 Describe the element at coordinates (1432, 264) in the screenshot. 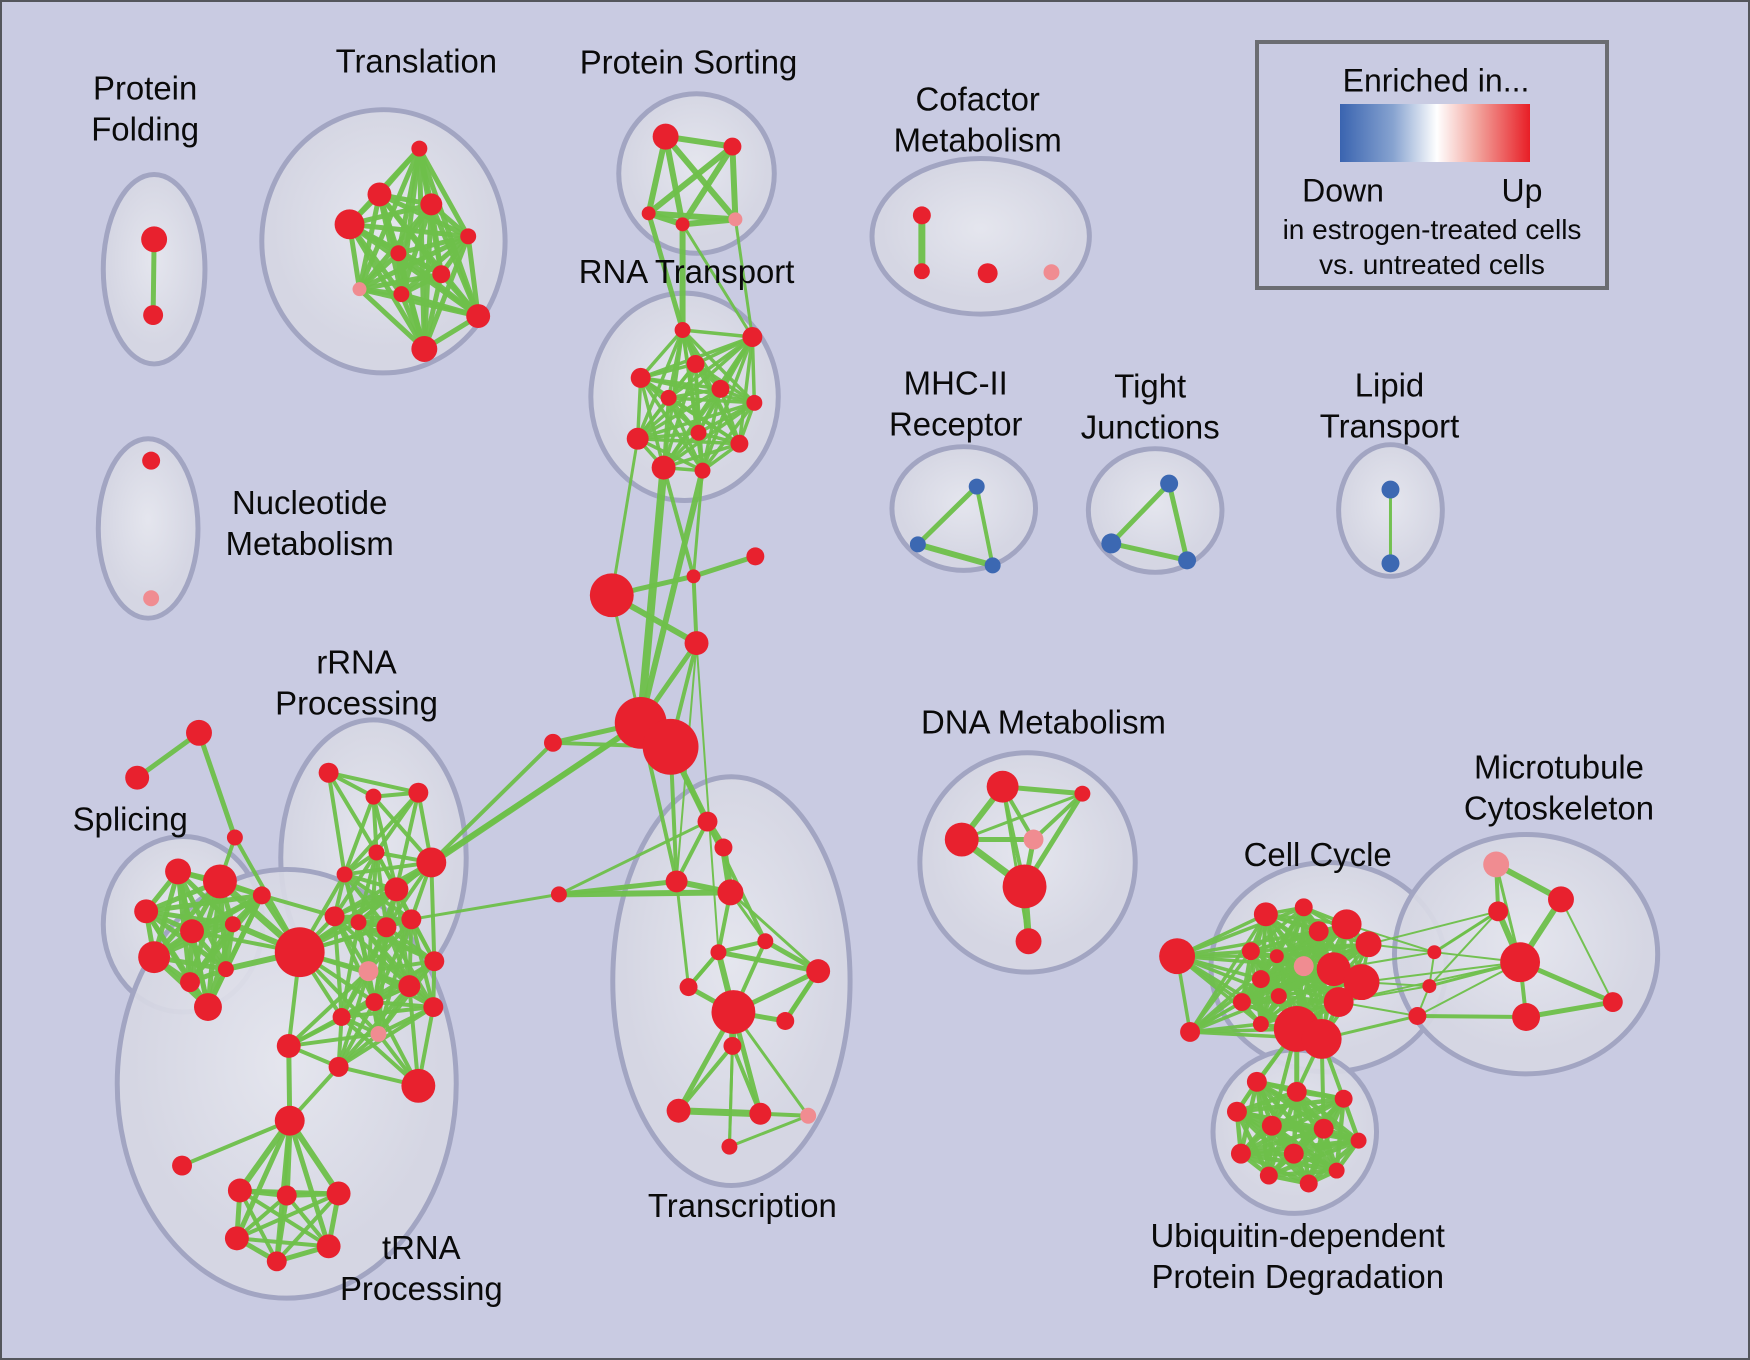

I see `legend-subtitle-line2: vs. untreated cells` at that location.